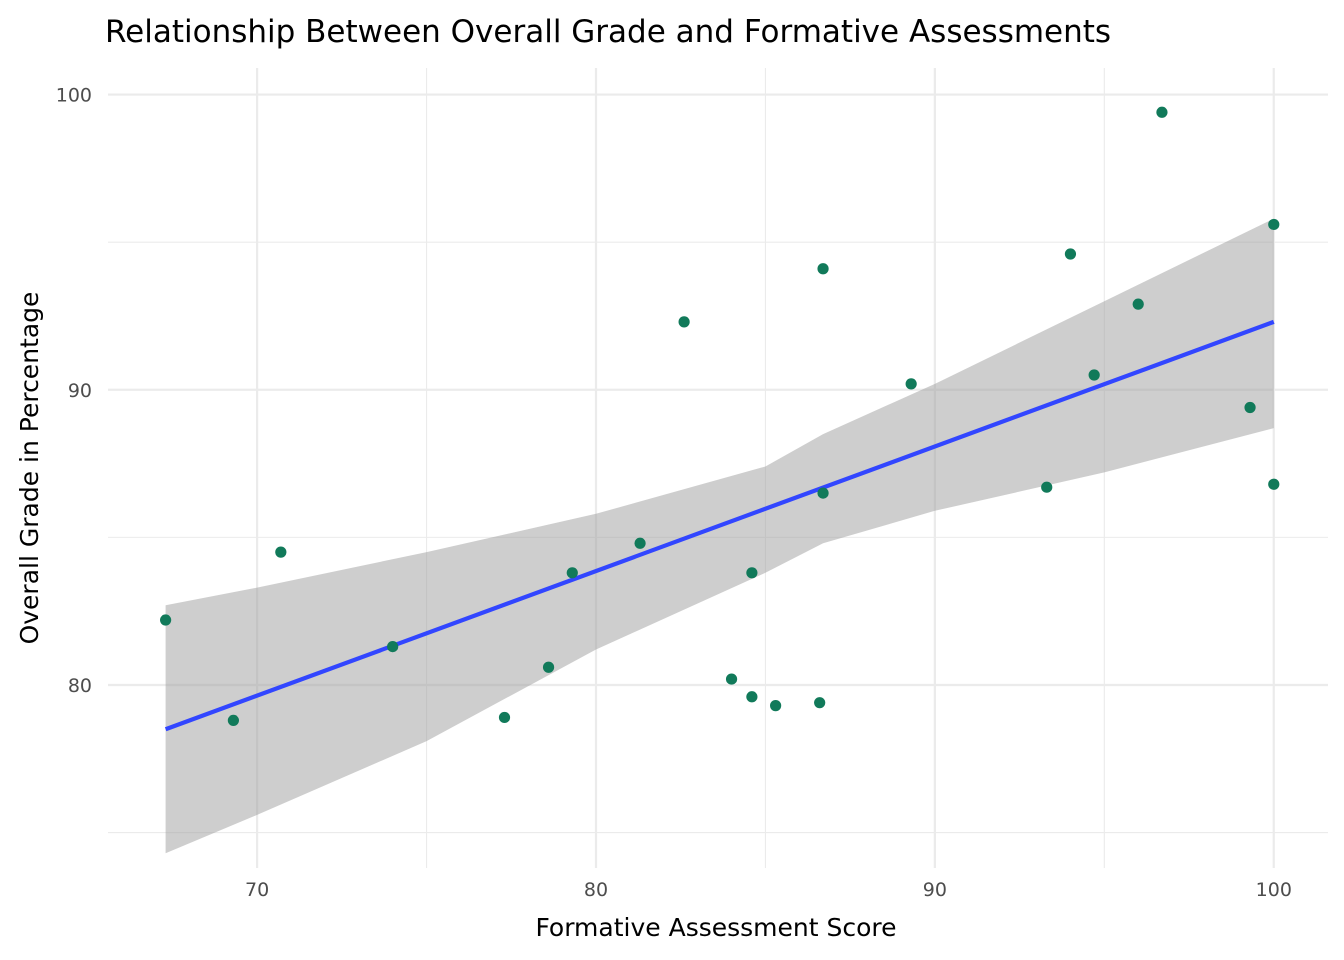 The height and width of the screenshot is (960, 1344). Describe the element at coordinates (80, 686) in the screenshot. I see `y-tick-label: 80` at that location.